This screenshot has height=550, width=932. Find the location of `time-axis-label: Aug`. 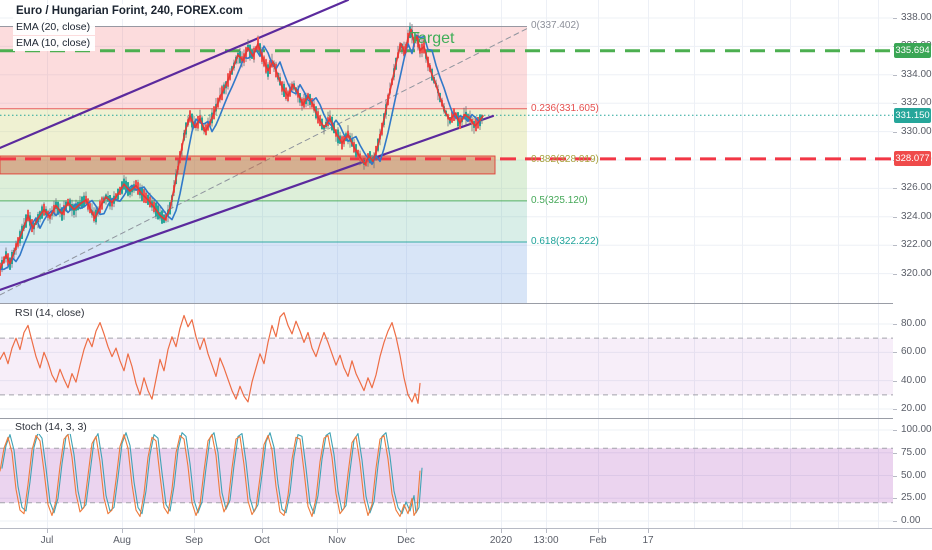

time-axis-label: Aug is located at coordinates (122, 540).